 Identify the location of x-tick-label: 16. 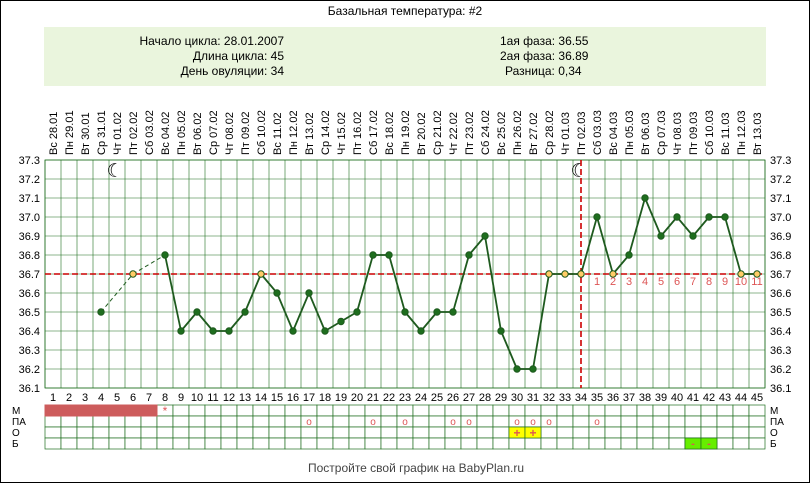
(293, 398).